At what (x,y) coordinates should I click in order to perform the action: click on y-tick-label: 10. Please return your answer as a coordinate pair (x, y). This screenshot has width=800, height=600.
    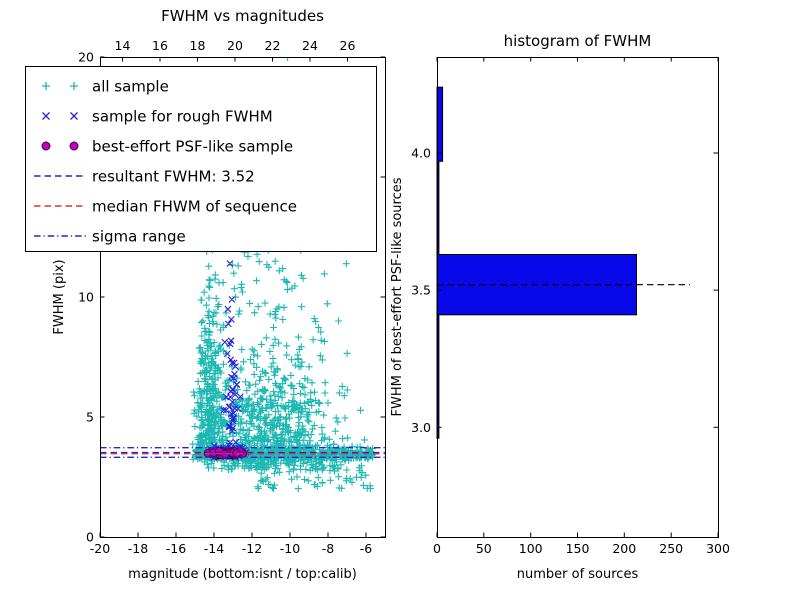
    Looking at the image, I should click on (86, 297).